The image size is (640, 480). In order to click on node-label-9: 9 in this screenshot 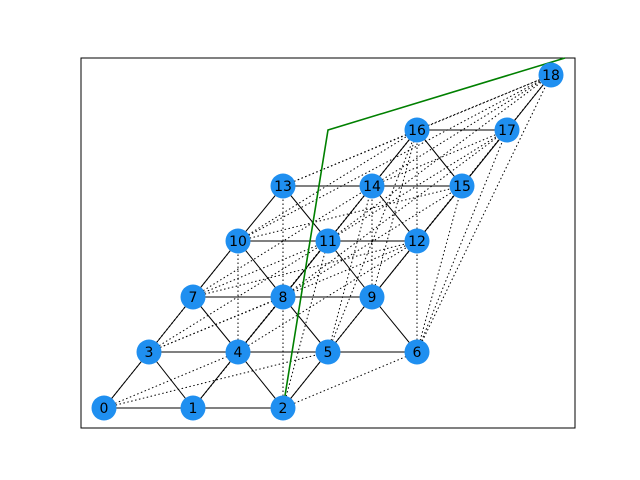, I will do `click(372, 298)`.